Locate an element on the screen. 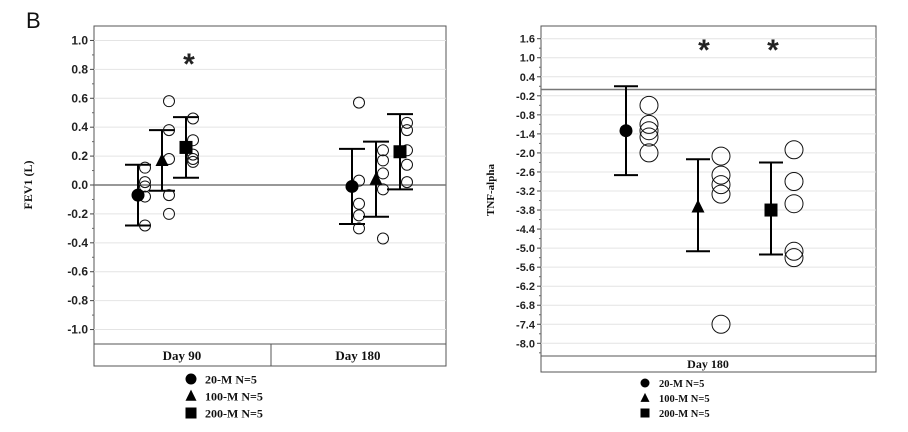  fev1-category-labels: Day 90 Day 180 is located at coordinates (272, 355).